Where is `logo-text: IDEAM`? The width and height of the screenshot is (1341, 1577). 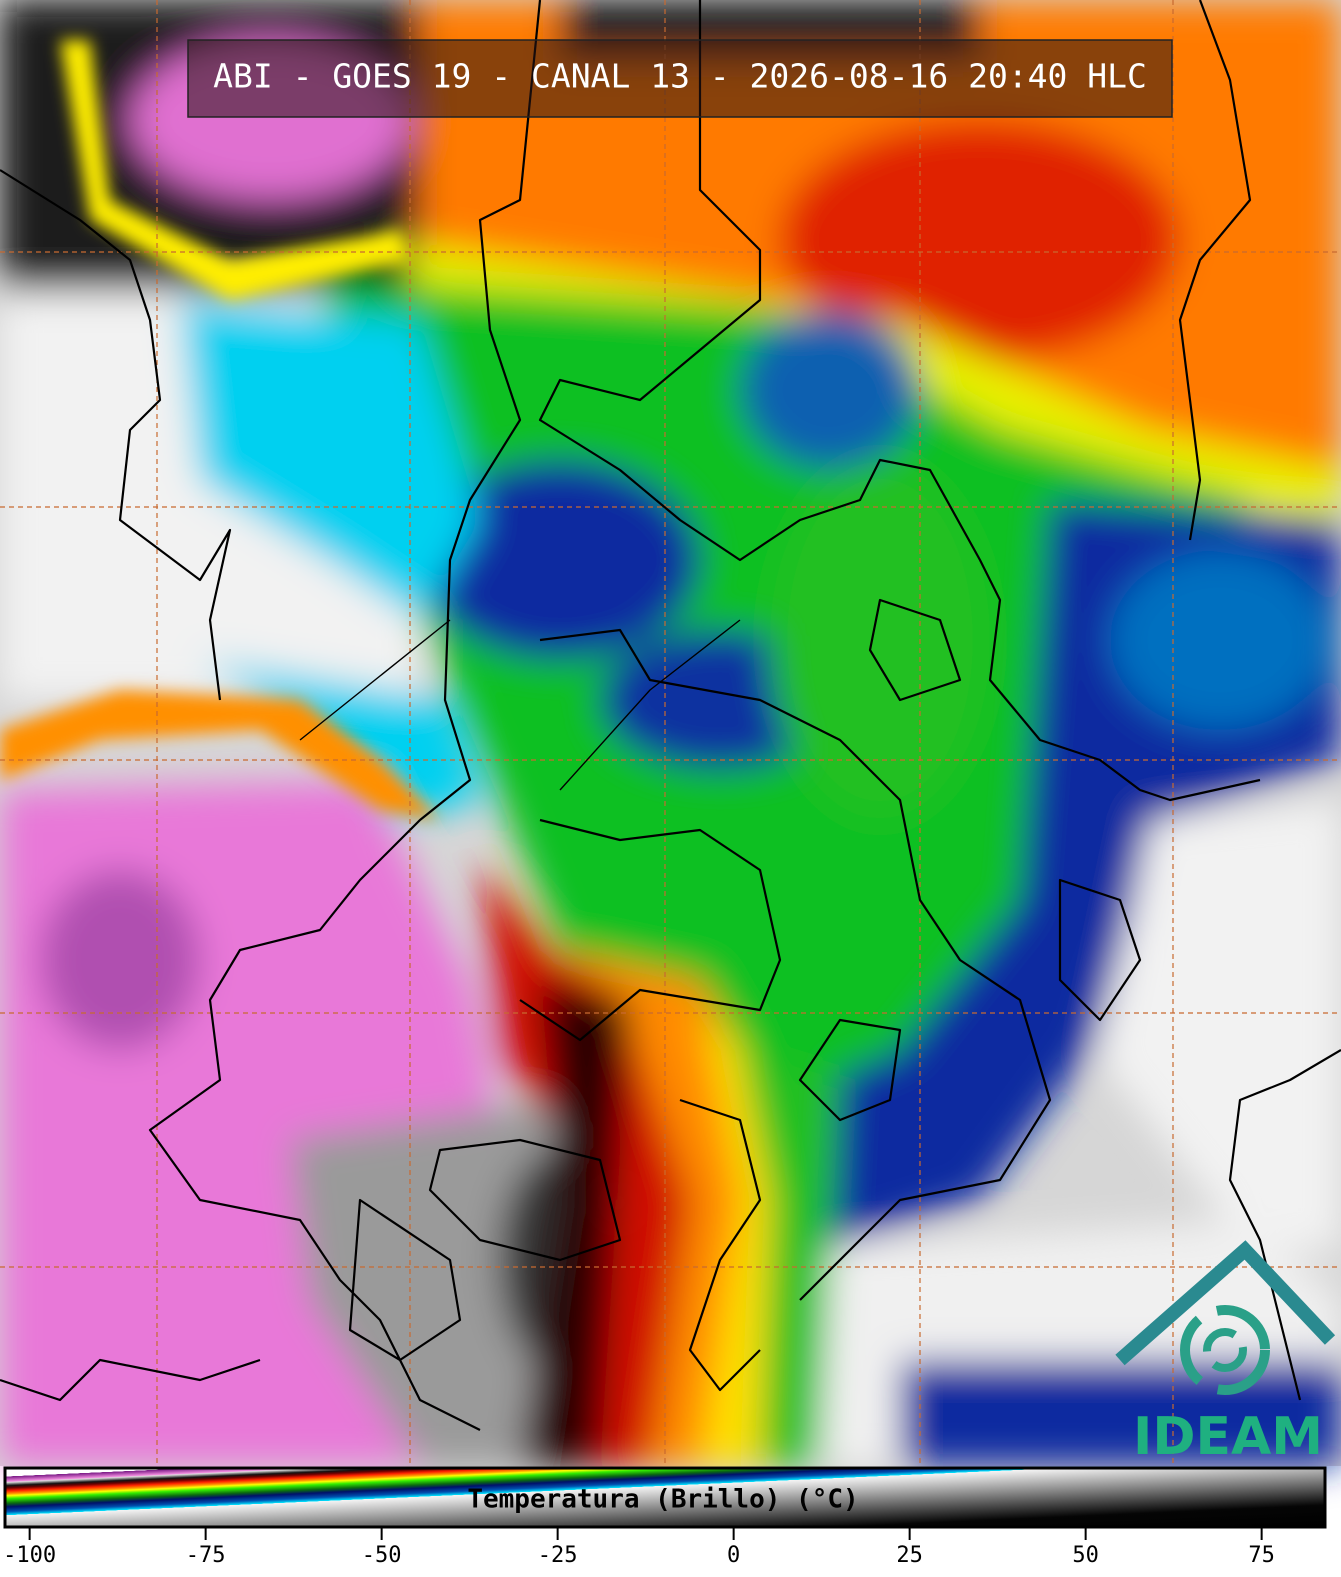 logo-text: IDEAM is located at coordinates (1228, 1437).